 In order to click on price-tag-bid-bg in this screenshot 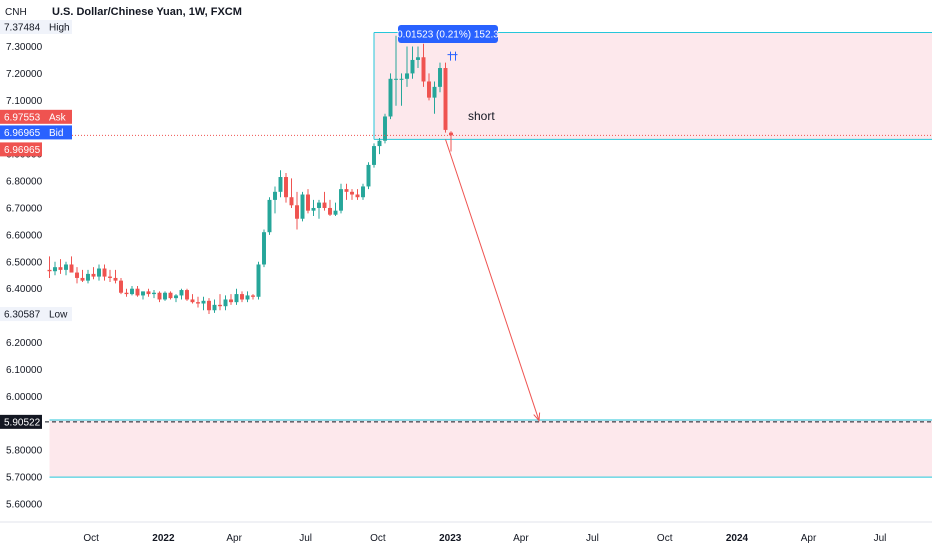, I will do `click(36, 132)`.